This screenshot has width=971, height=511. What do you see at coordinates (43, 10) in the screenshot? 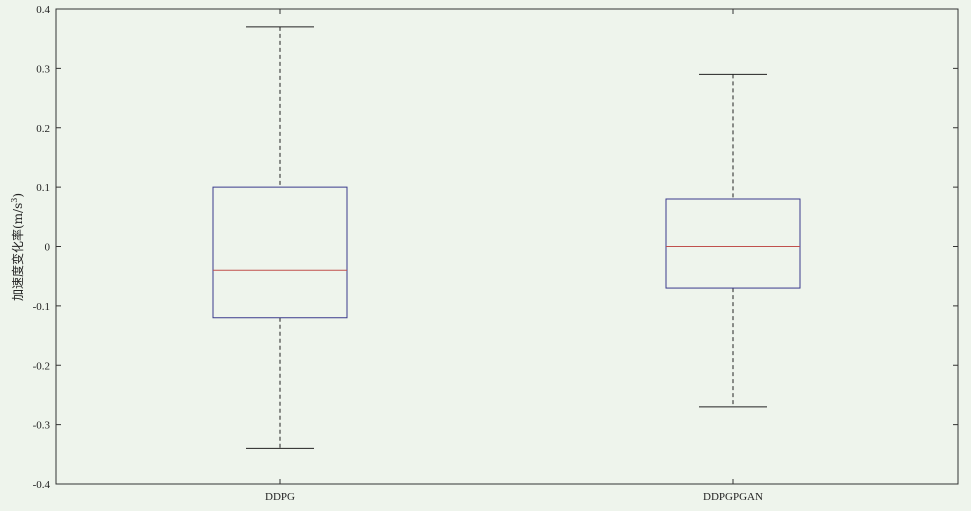
I see `y-tick-label: 0.4` at bounding box center [43, 10].